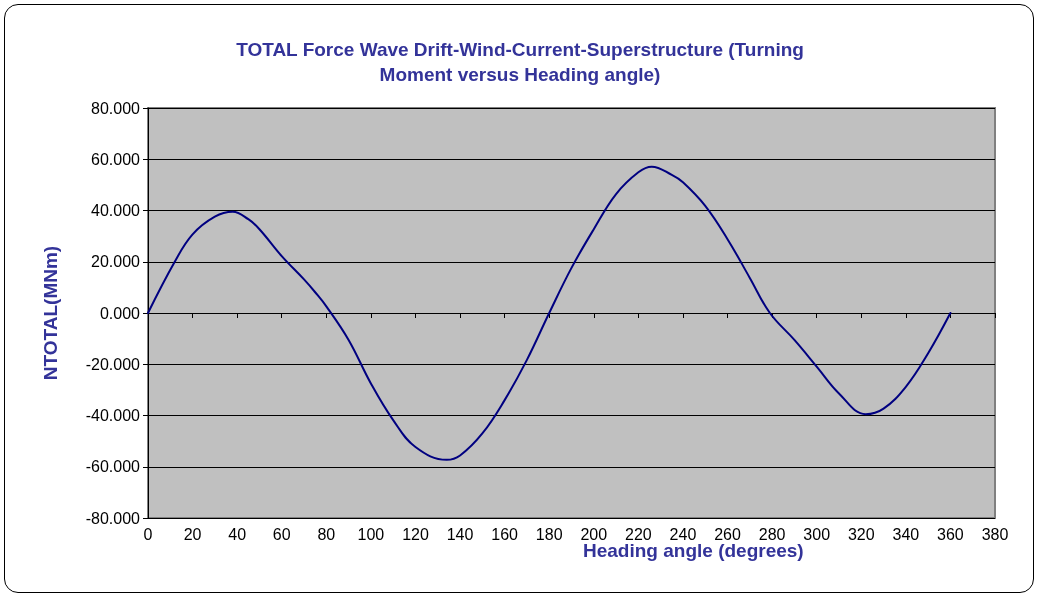  I want to click on x-tick-label: 60, so click(281, 534).